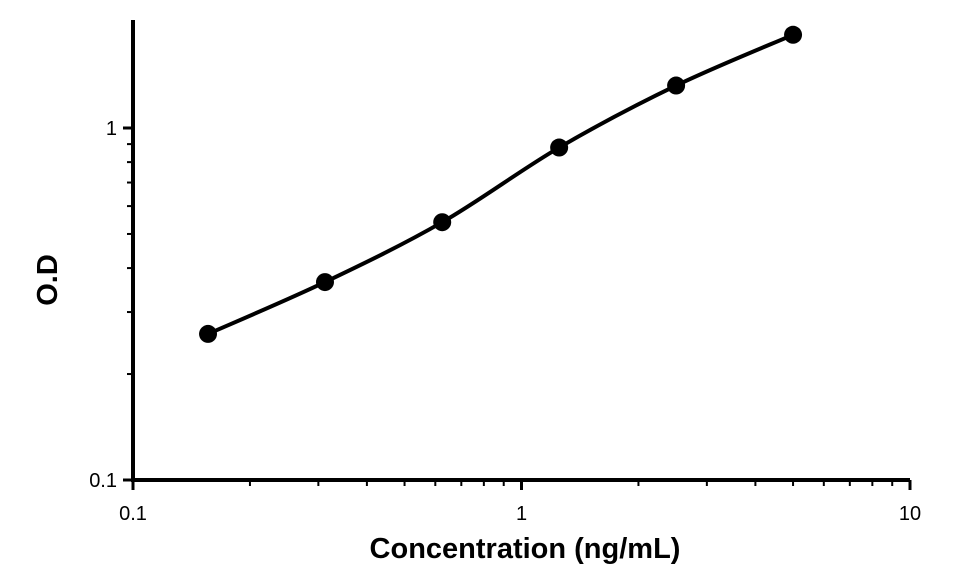 The image size is (953, 573). What do you see at coordinates (525, 549) in the screenshot?
I see `x-axis-title: Concentration (ng/mL)` at bounding box center [525, 549].